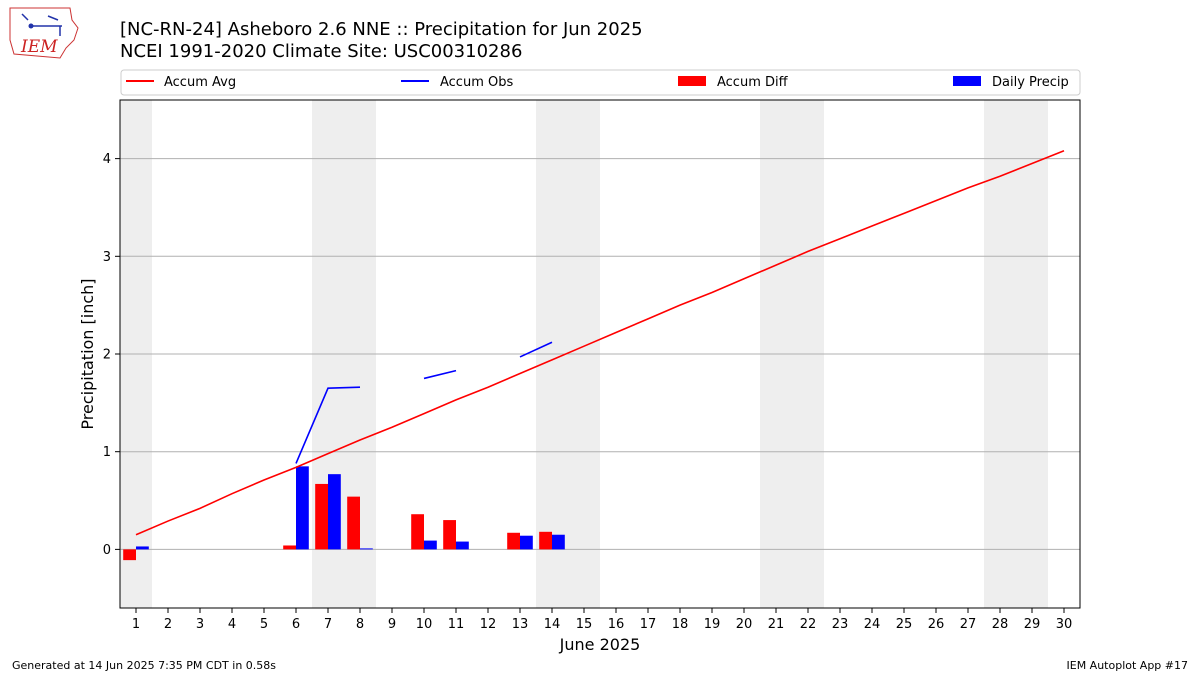  What do you see at coordinates (712, 624) in the screenshot?
I see `x-tick-label: 19` at bounding box center [712, 624].